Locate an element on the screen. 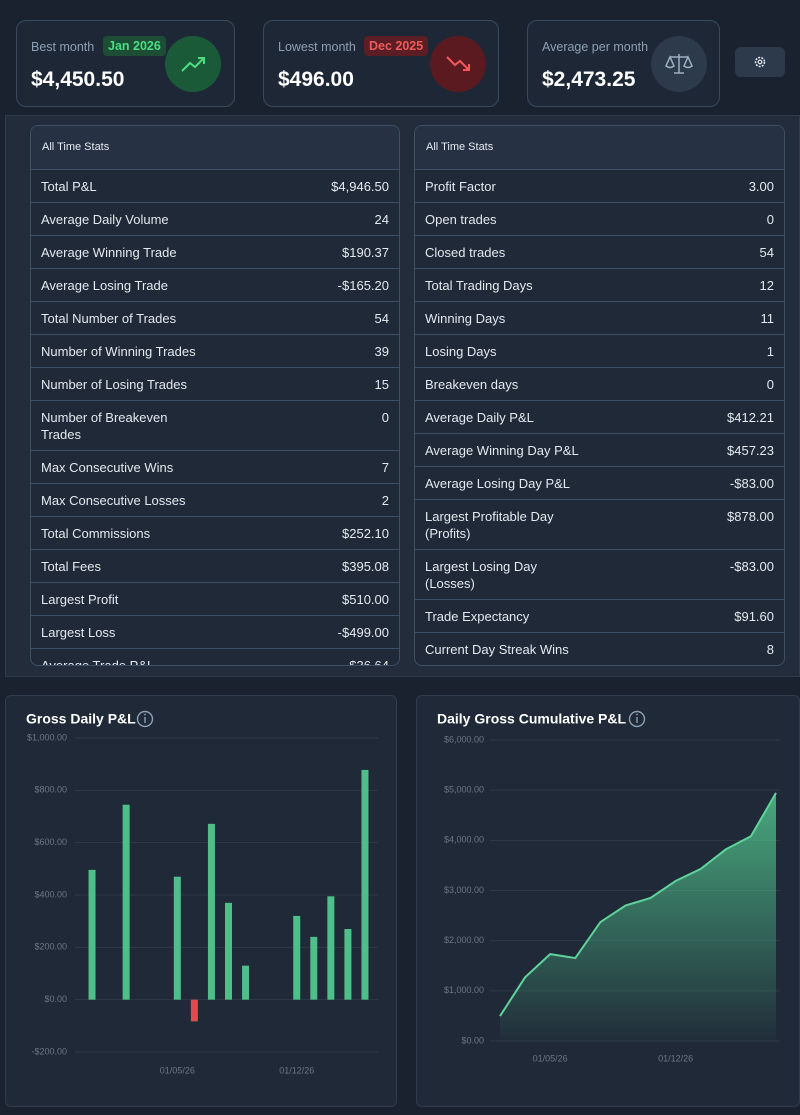  row-label: Trade Expectancy is located at coordinates (477, 616).